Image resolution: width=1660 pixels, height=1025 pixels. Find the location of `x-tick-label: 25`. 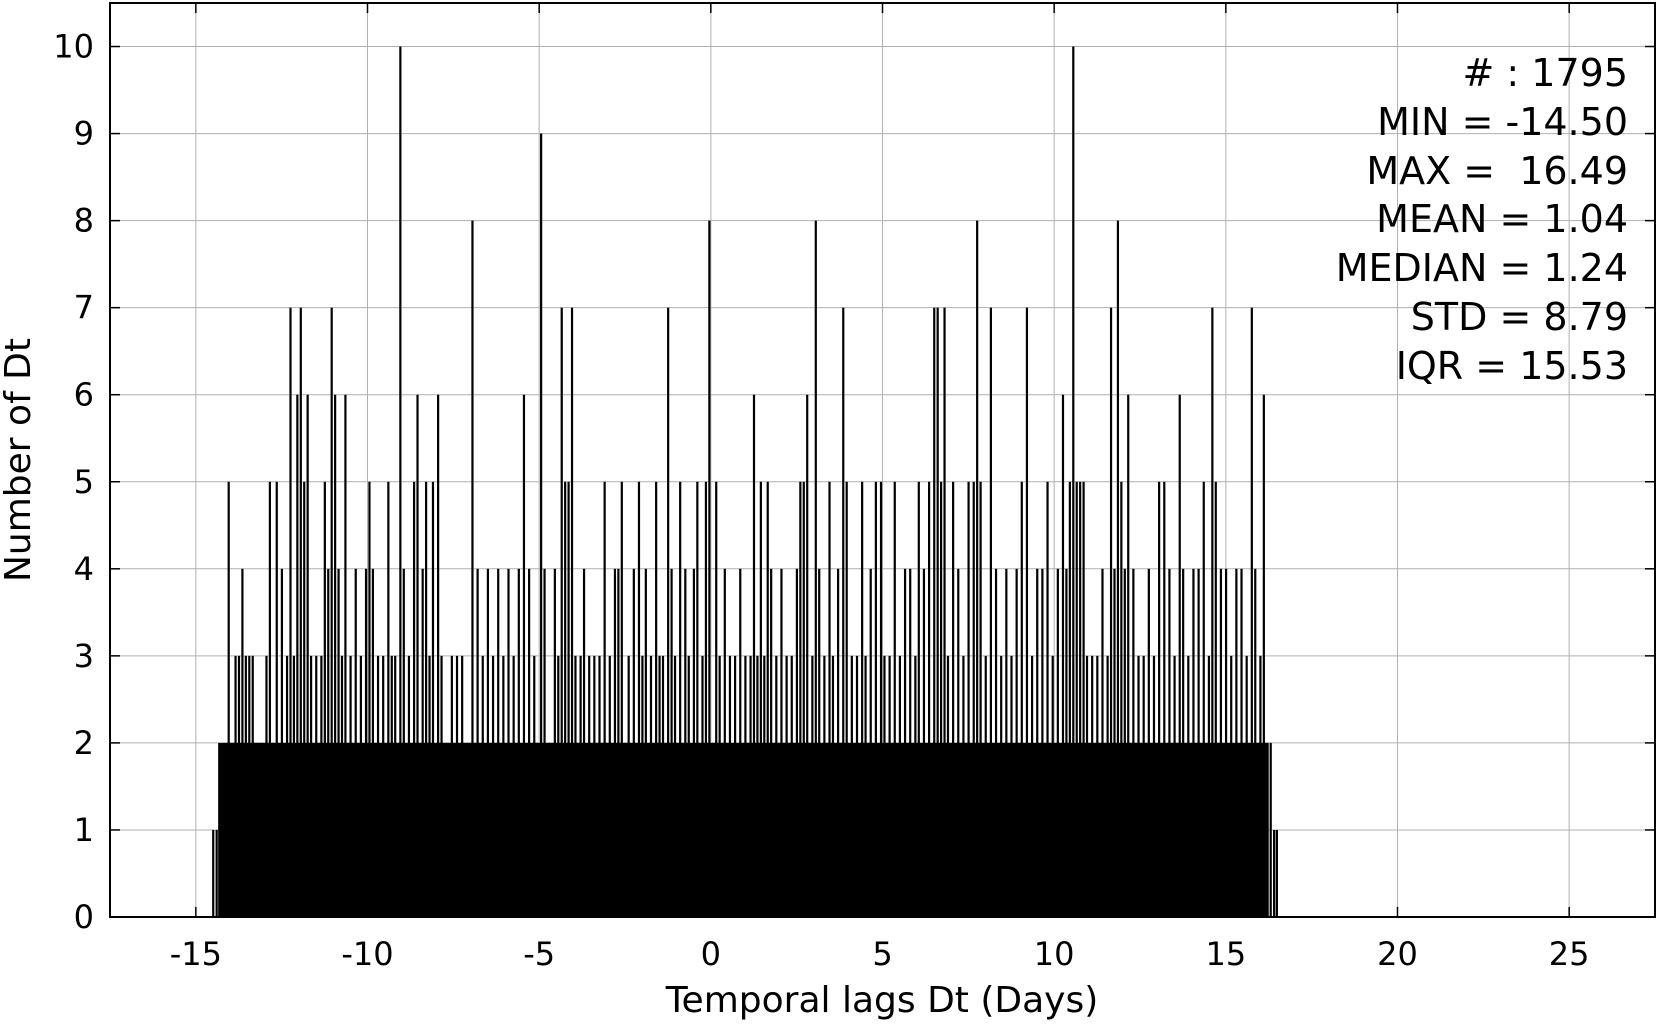

x-tick-label: 25 is located at coordinates (1569, 954).